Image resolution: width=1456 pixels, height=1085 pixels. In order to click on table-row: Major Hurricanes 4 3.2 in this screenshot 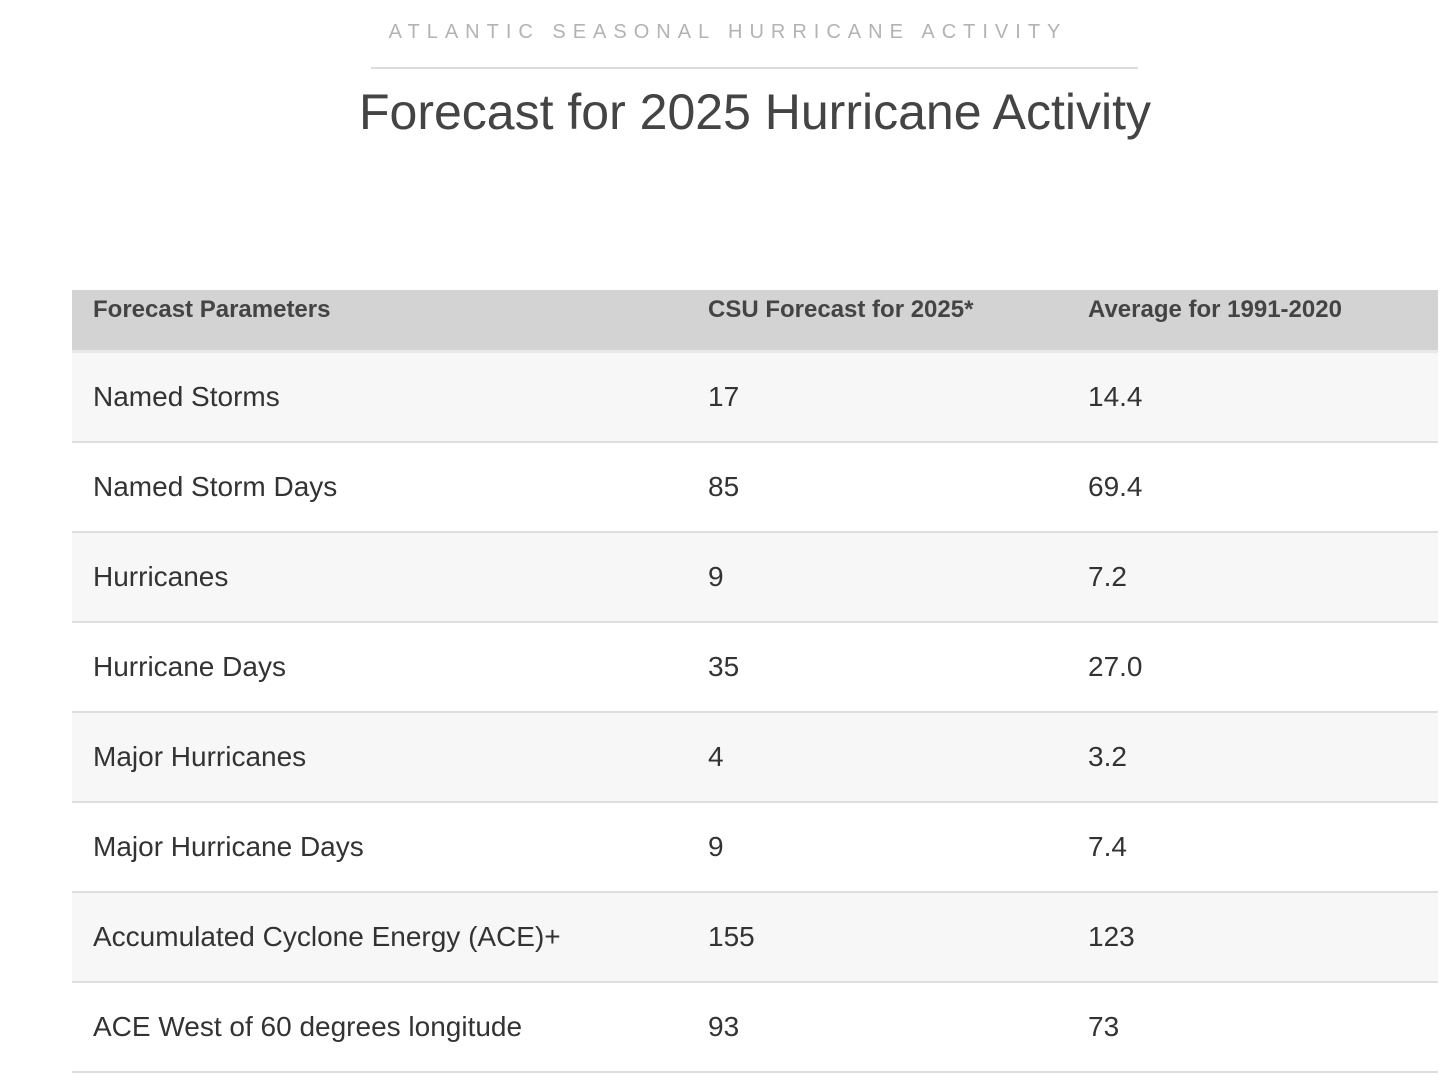, I will do `click(755, 758)`.